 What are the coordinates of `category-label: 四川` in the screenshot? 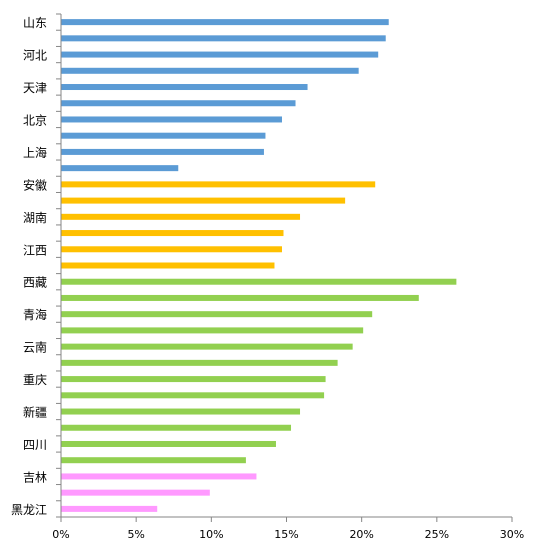 It's located at (35, 445).